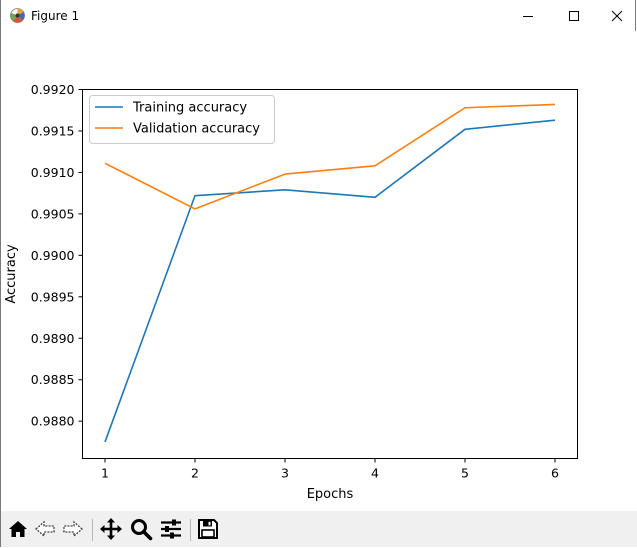  I want to click on save-button, so click(208, 529).